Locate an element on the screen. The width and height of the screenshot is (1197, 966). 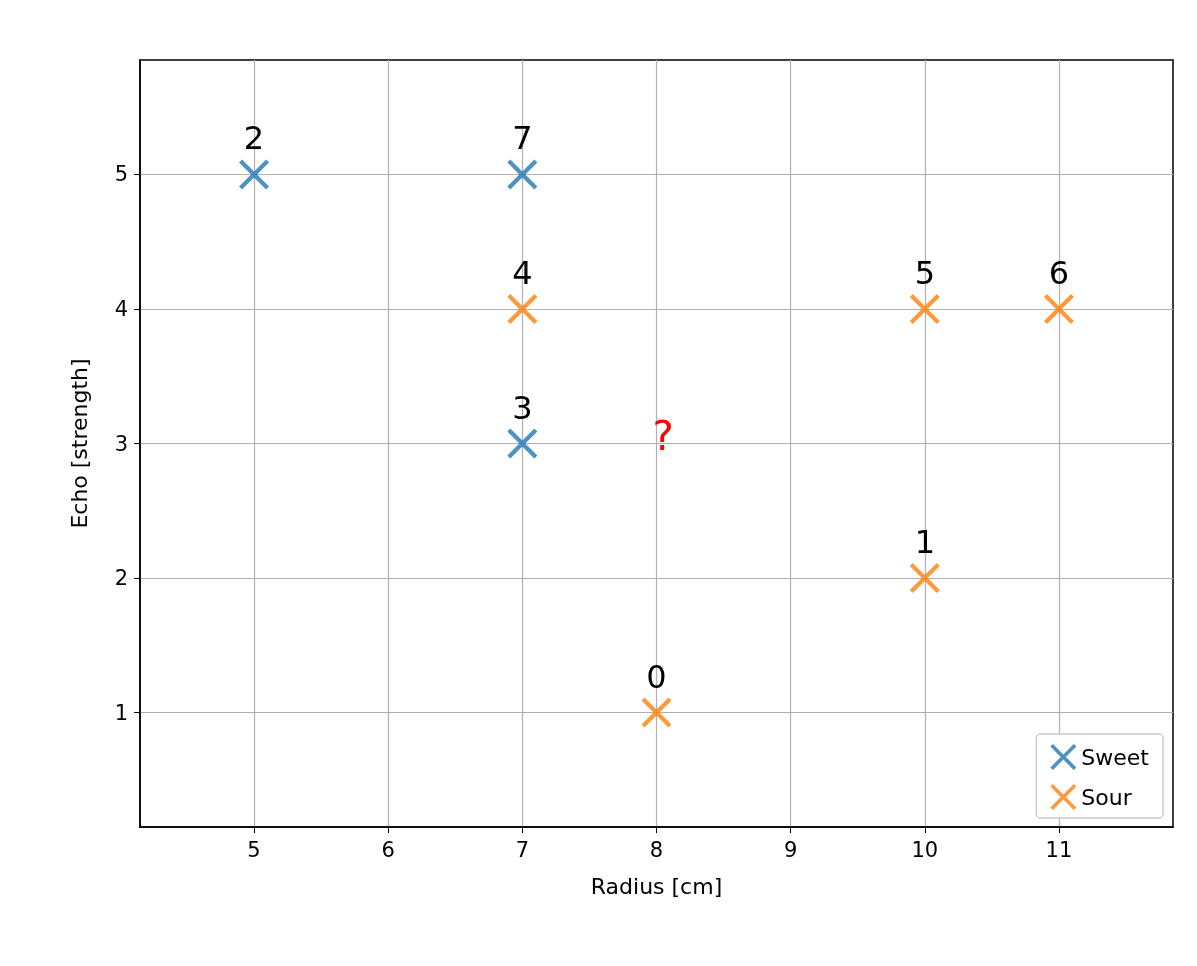
x-tick-label: 10 is located at coordinates (925, 849).